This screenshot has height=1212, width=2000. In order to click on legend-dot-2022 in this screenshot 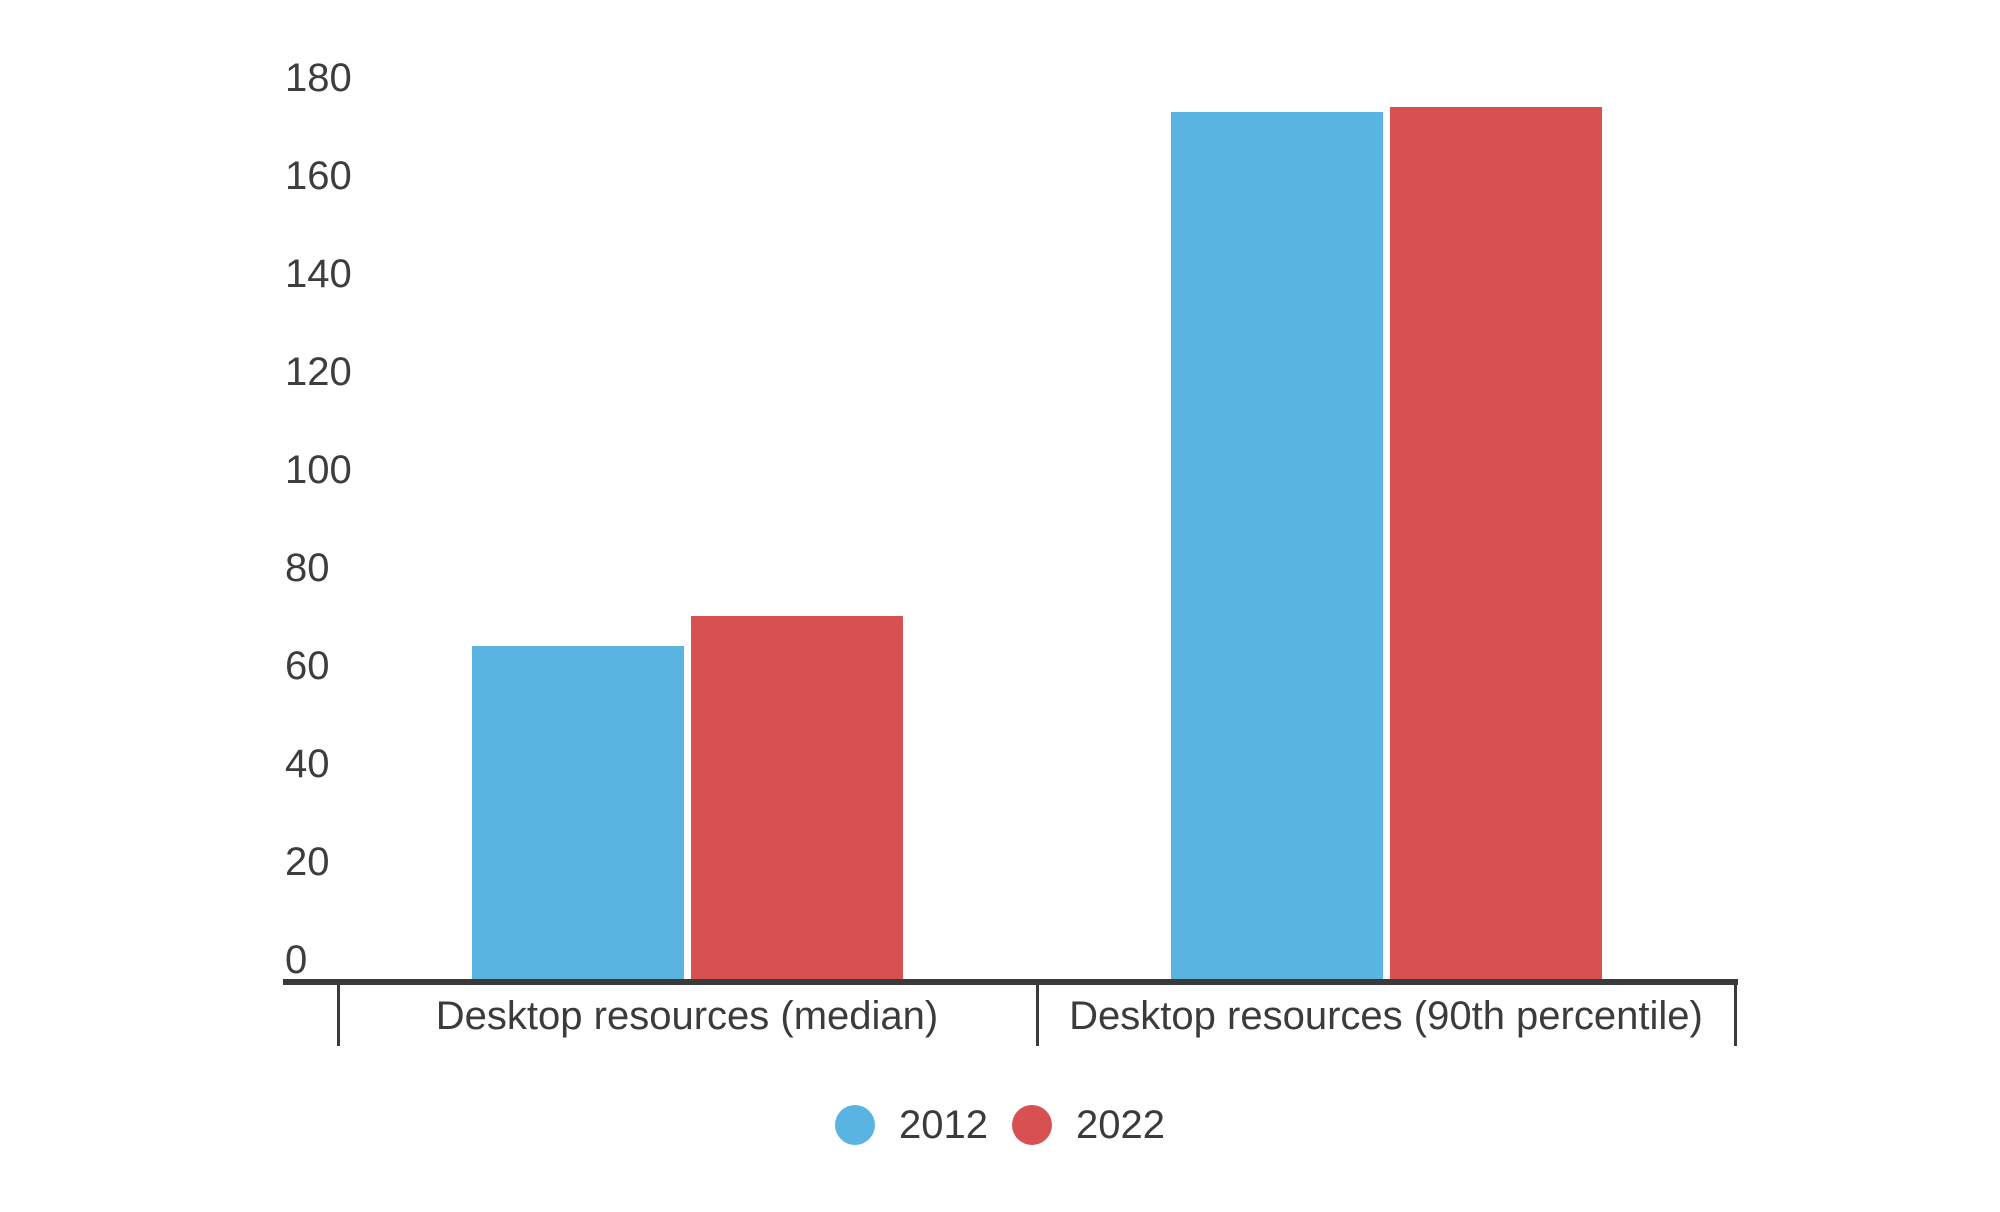, I will do `click(1032, 1125)`.